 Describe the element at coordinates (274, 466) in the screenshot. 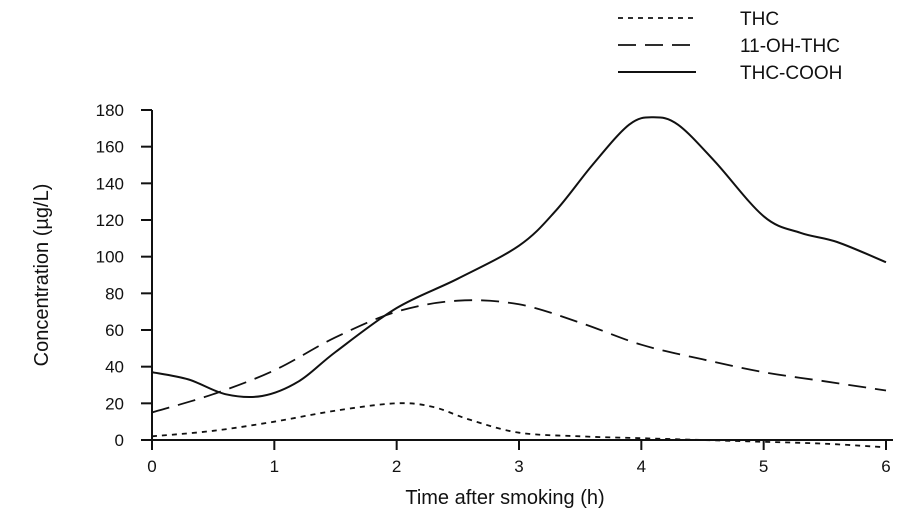

I see `x-tick-label: 1` at that location.